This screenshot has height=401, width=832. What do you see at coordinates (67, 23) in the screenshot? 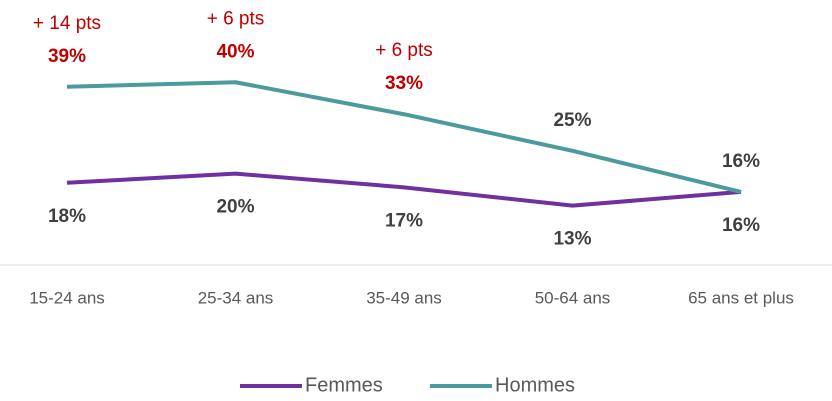
I see `annotation: + 14 pts` at bounding box center [67, 23].